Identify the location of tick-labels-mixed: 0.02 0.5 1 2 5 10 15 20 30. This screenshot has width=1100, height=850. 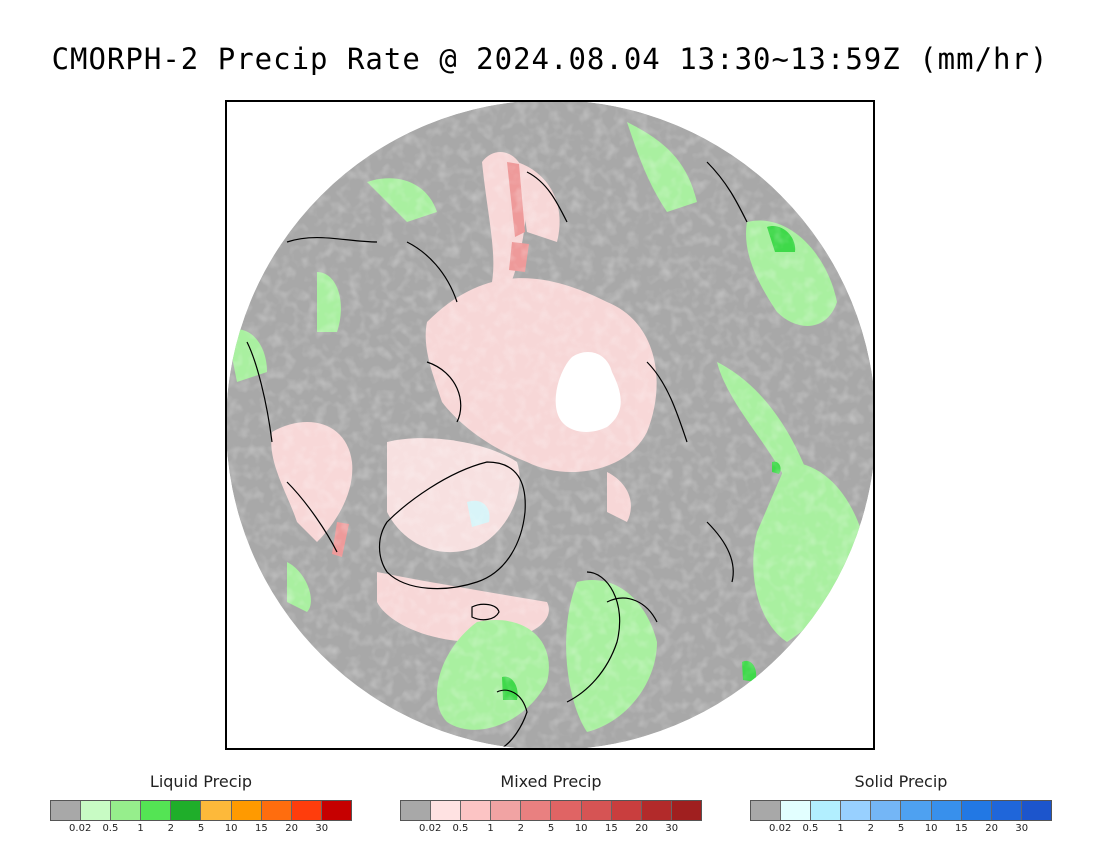
(551, 830).